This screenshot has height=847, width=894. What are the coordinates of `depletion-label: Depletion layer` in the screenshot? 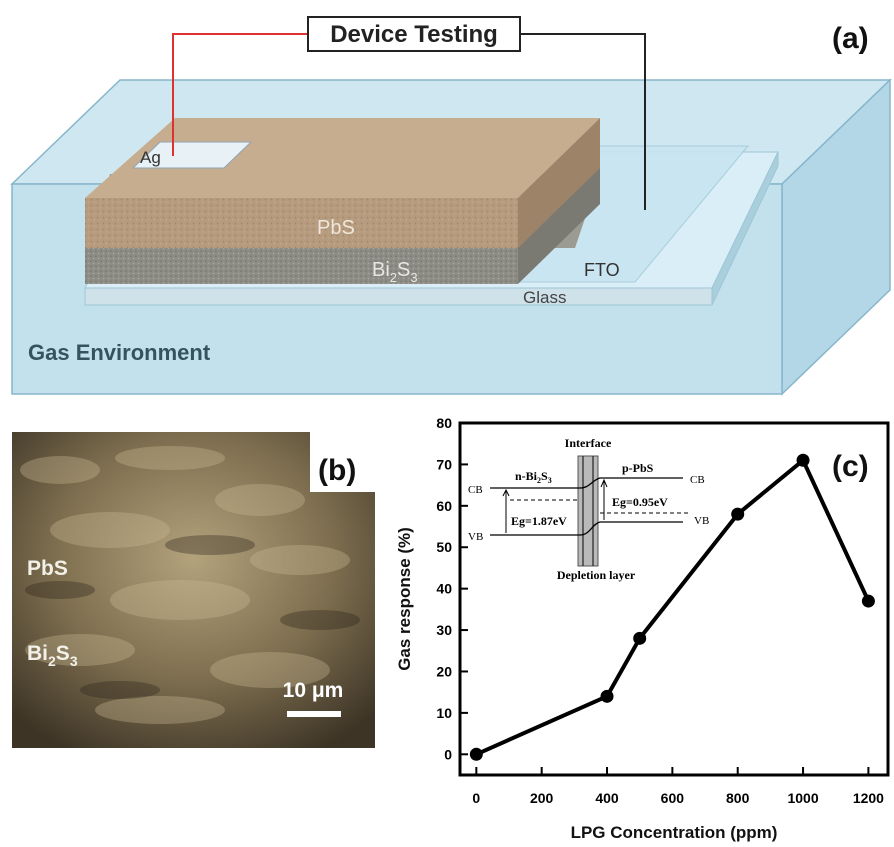 It's located at (596, 575).